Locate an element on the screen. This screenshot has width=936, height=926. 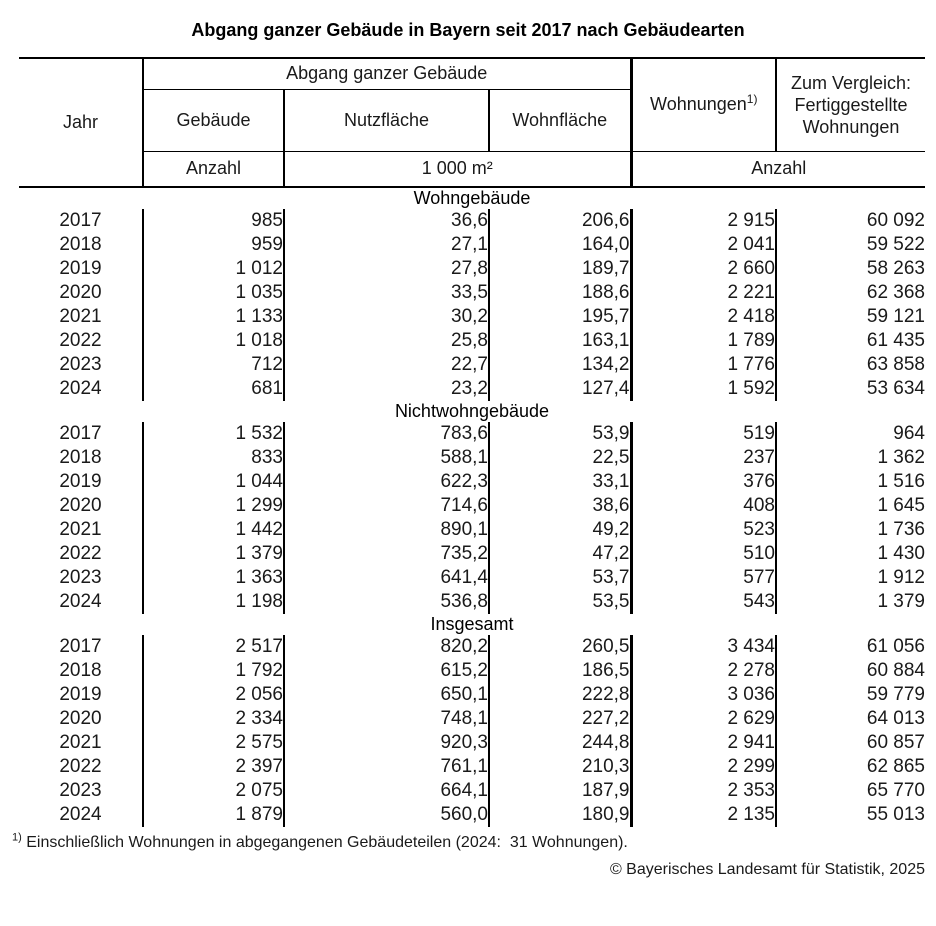
wohnflaeche-value-cell: 127,4 is located at coordinates (561, 389).